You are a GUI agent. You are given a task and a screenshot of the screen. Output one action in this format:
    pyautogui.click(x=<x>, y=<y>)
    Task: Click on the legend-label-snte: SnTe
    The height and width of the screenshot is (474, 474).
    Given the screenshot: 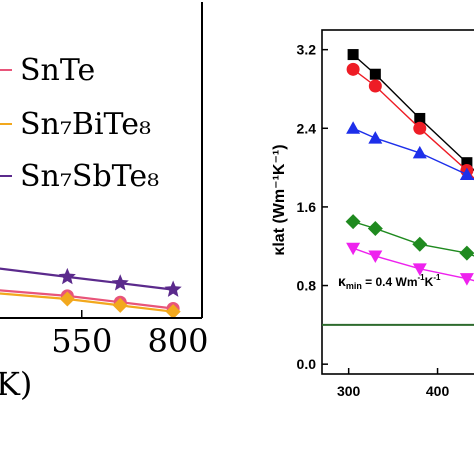 What is the action you would take?
    pyautogui.click(x=57, y=70)
    